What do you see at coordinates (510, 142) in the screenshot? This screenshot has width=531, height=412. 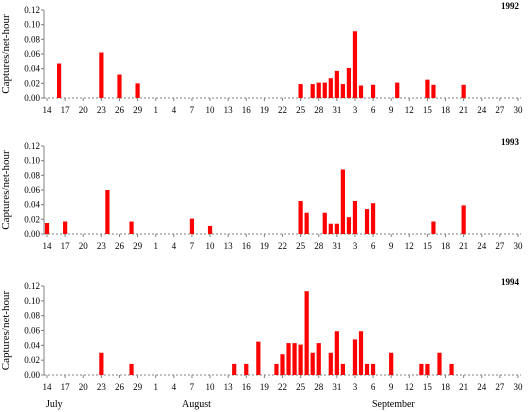 I see `year-label: 1993` at bounding box center [510, 142].